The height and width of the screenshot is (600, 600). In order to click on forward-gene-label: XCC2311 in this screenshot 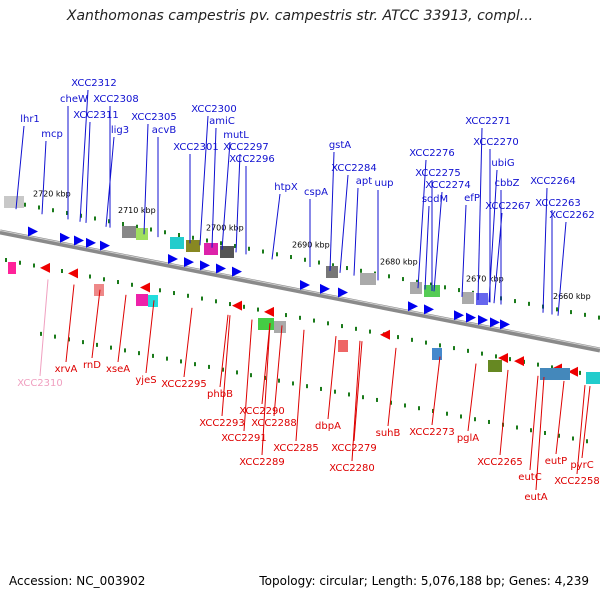, I will do `click(96, 115)`.